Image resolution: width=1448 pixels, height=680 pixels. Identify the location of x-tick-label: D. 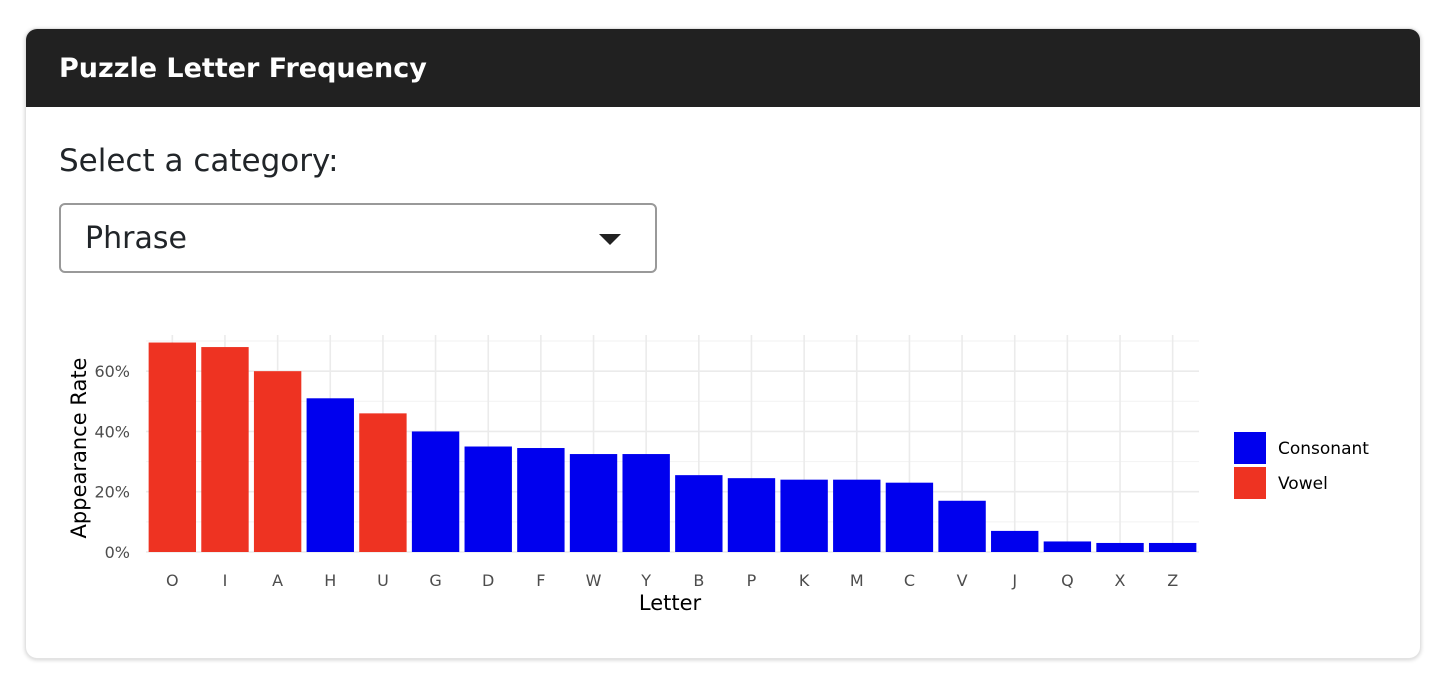
(488, 580).